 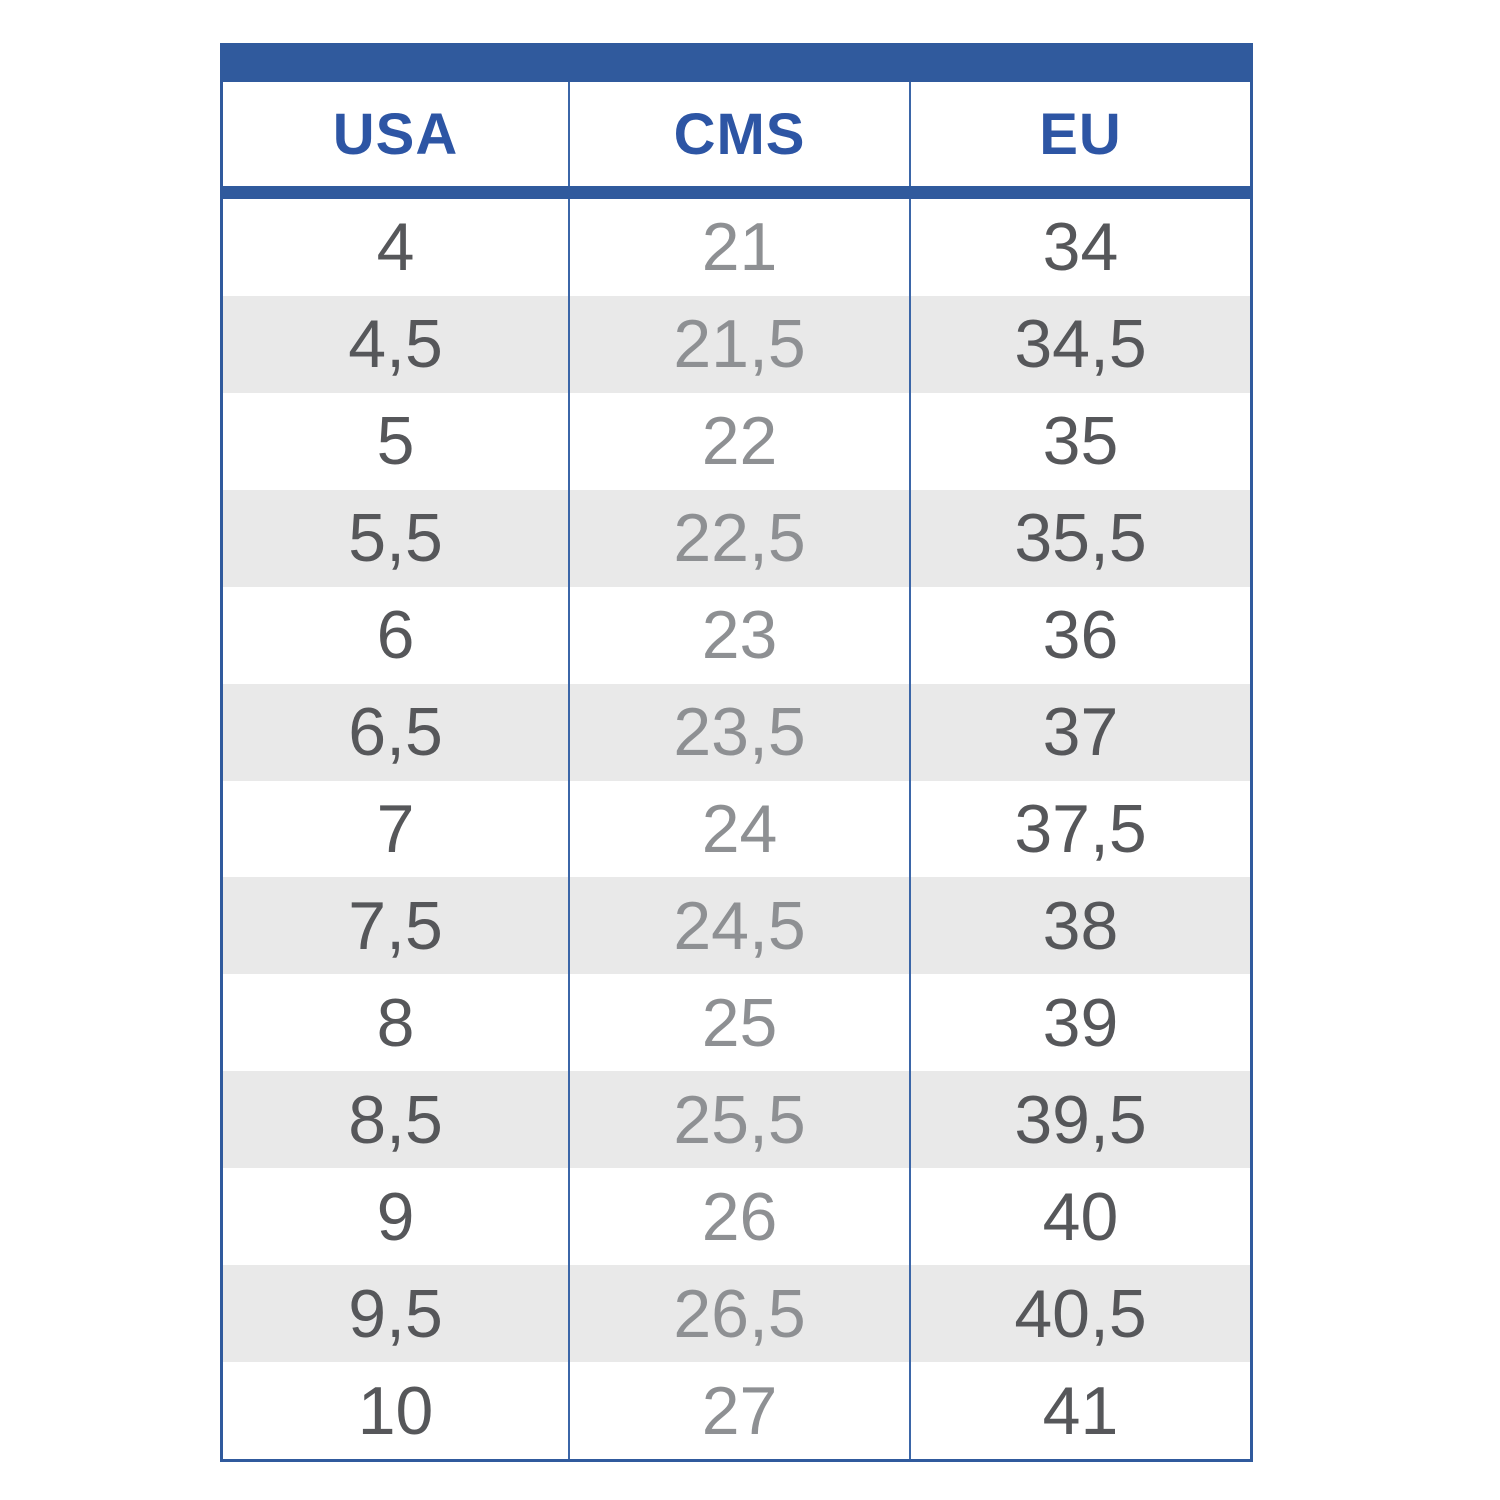 I want to click on cell-eu: 35,5, so click(x=1079, y=538).